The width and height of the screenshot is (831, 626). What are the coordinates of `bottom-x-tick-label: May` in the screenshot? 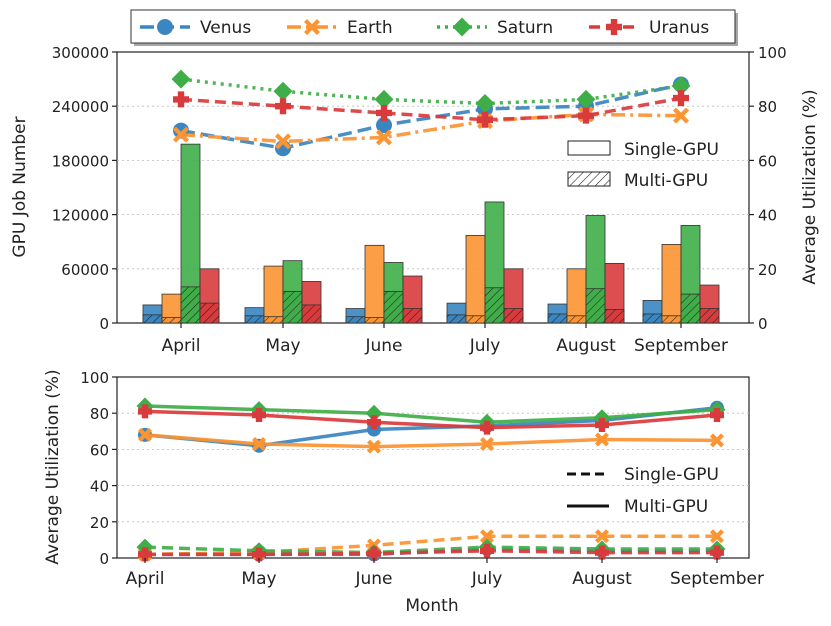 It's located at (258, 579).